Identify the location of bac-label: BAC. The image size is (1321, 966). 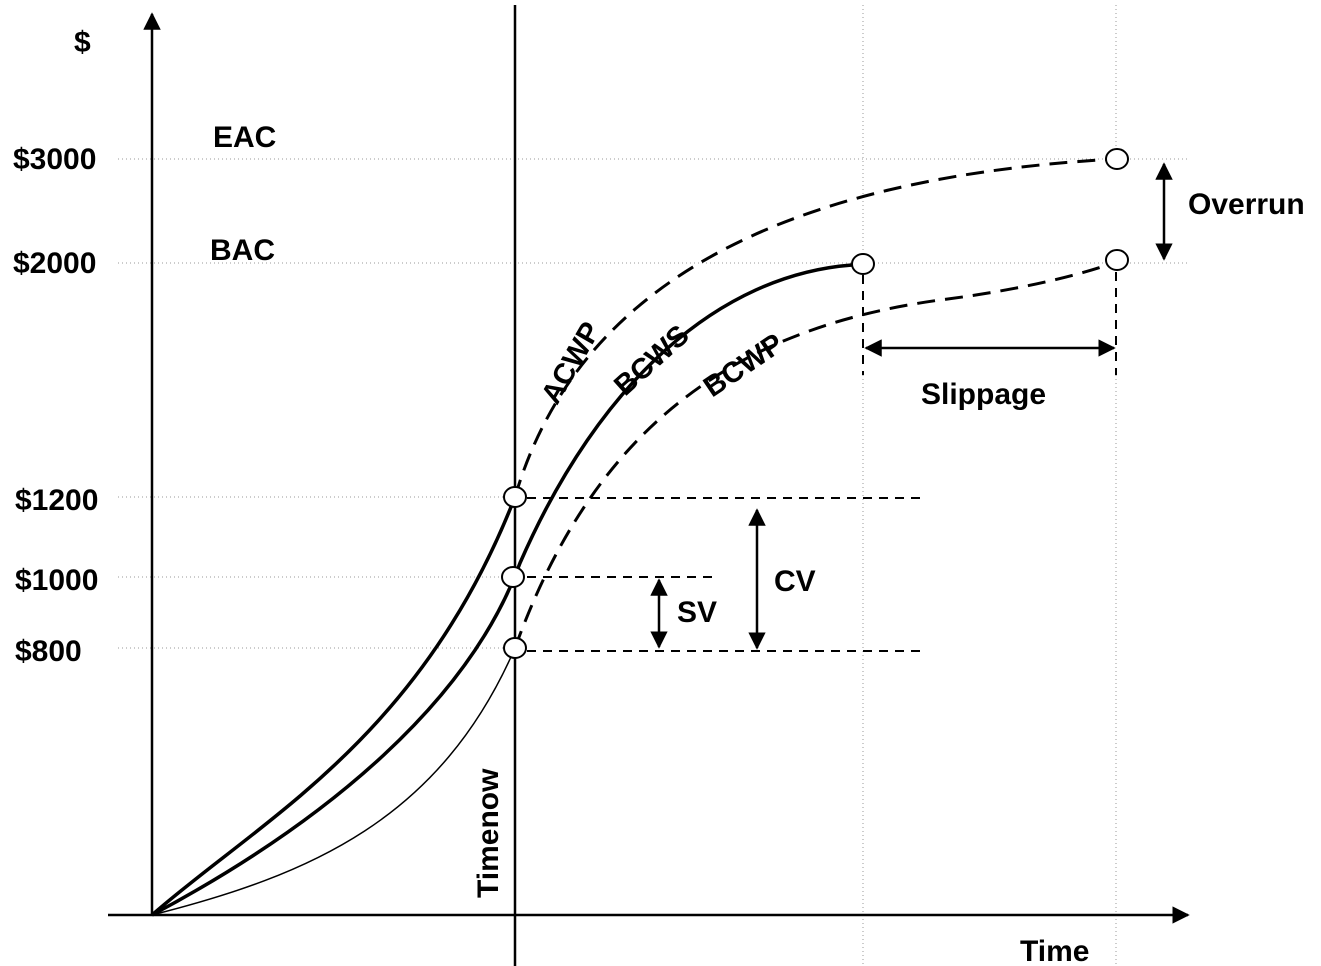
(242, 250).